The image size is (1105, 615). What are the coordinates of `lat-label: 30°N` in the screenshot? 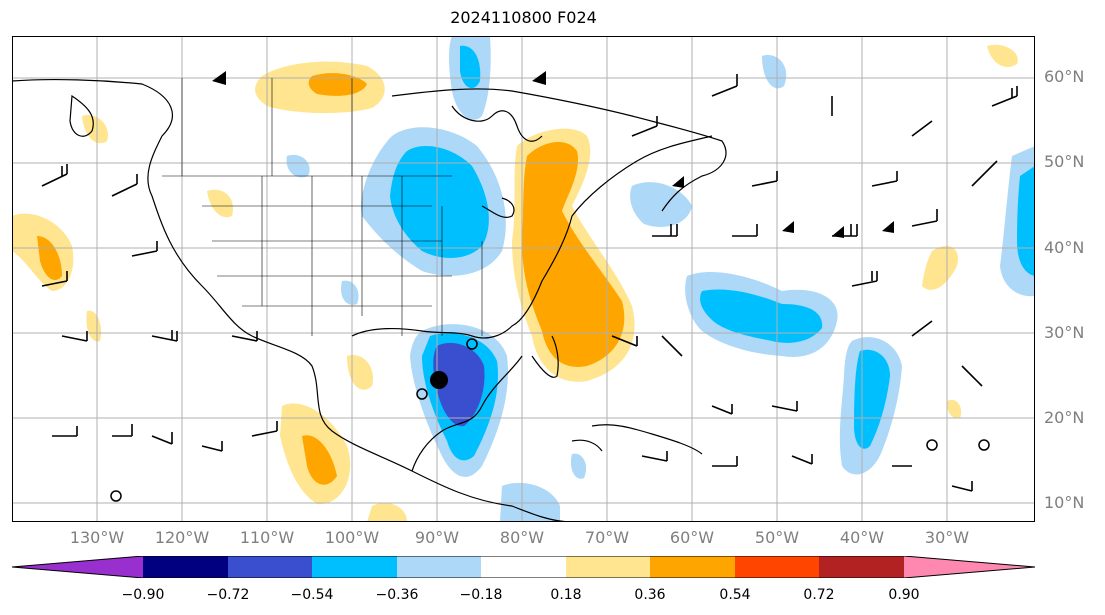 It's located at (1064, 332).